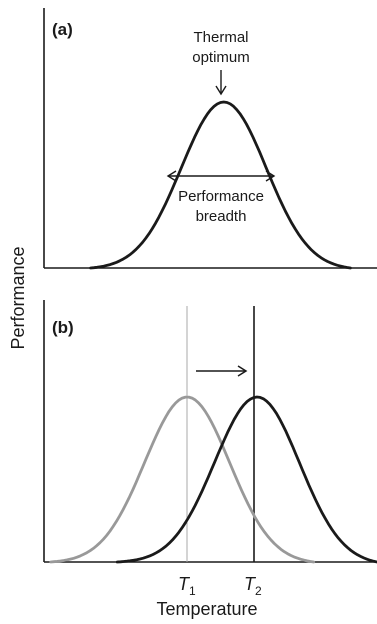 This screenshot has height=624, width=377. What do you see at coordinates (221, 83) in the screenshot?
I see `thermal-optimum-arrow` at bounding box center [221, 83].